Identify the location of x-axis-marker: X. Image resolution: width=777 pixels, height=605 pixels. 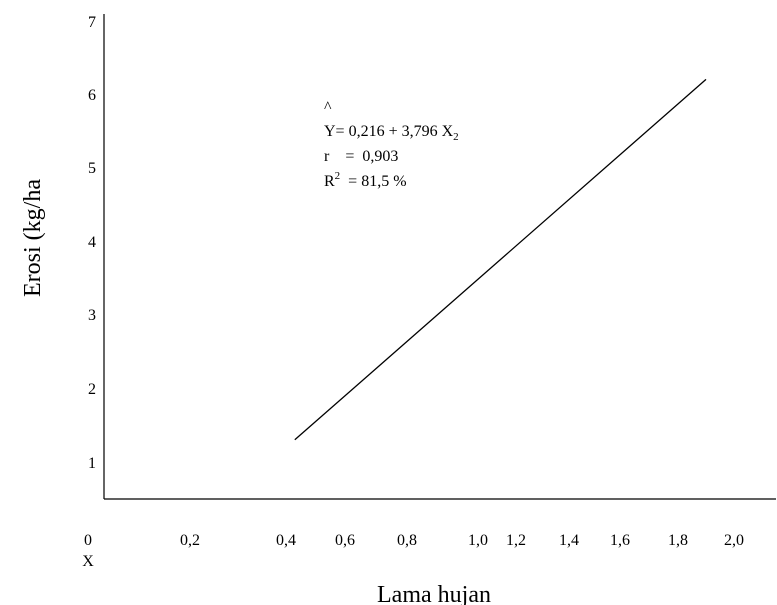
(88, 561).